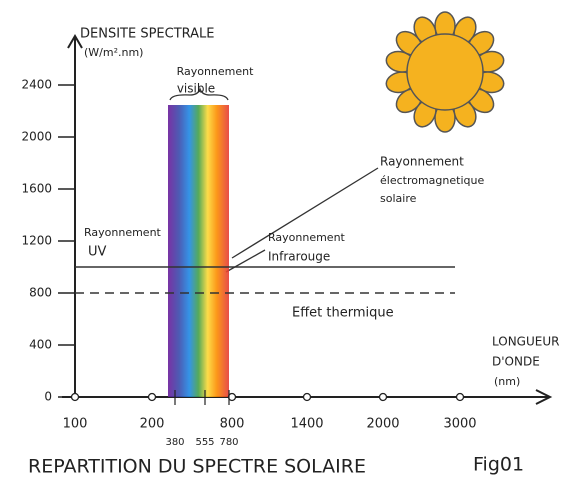 The height and width of the screenshot is (482, 585). What do you see at coordinates (306, 424) in the screenshot?
I see `x-tick-label: 1400` at bounding box center [306, 424].